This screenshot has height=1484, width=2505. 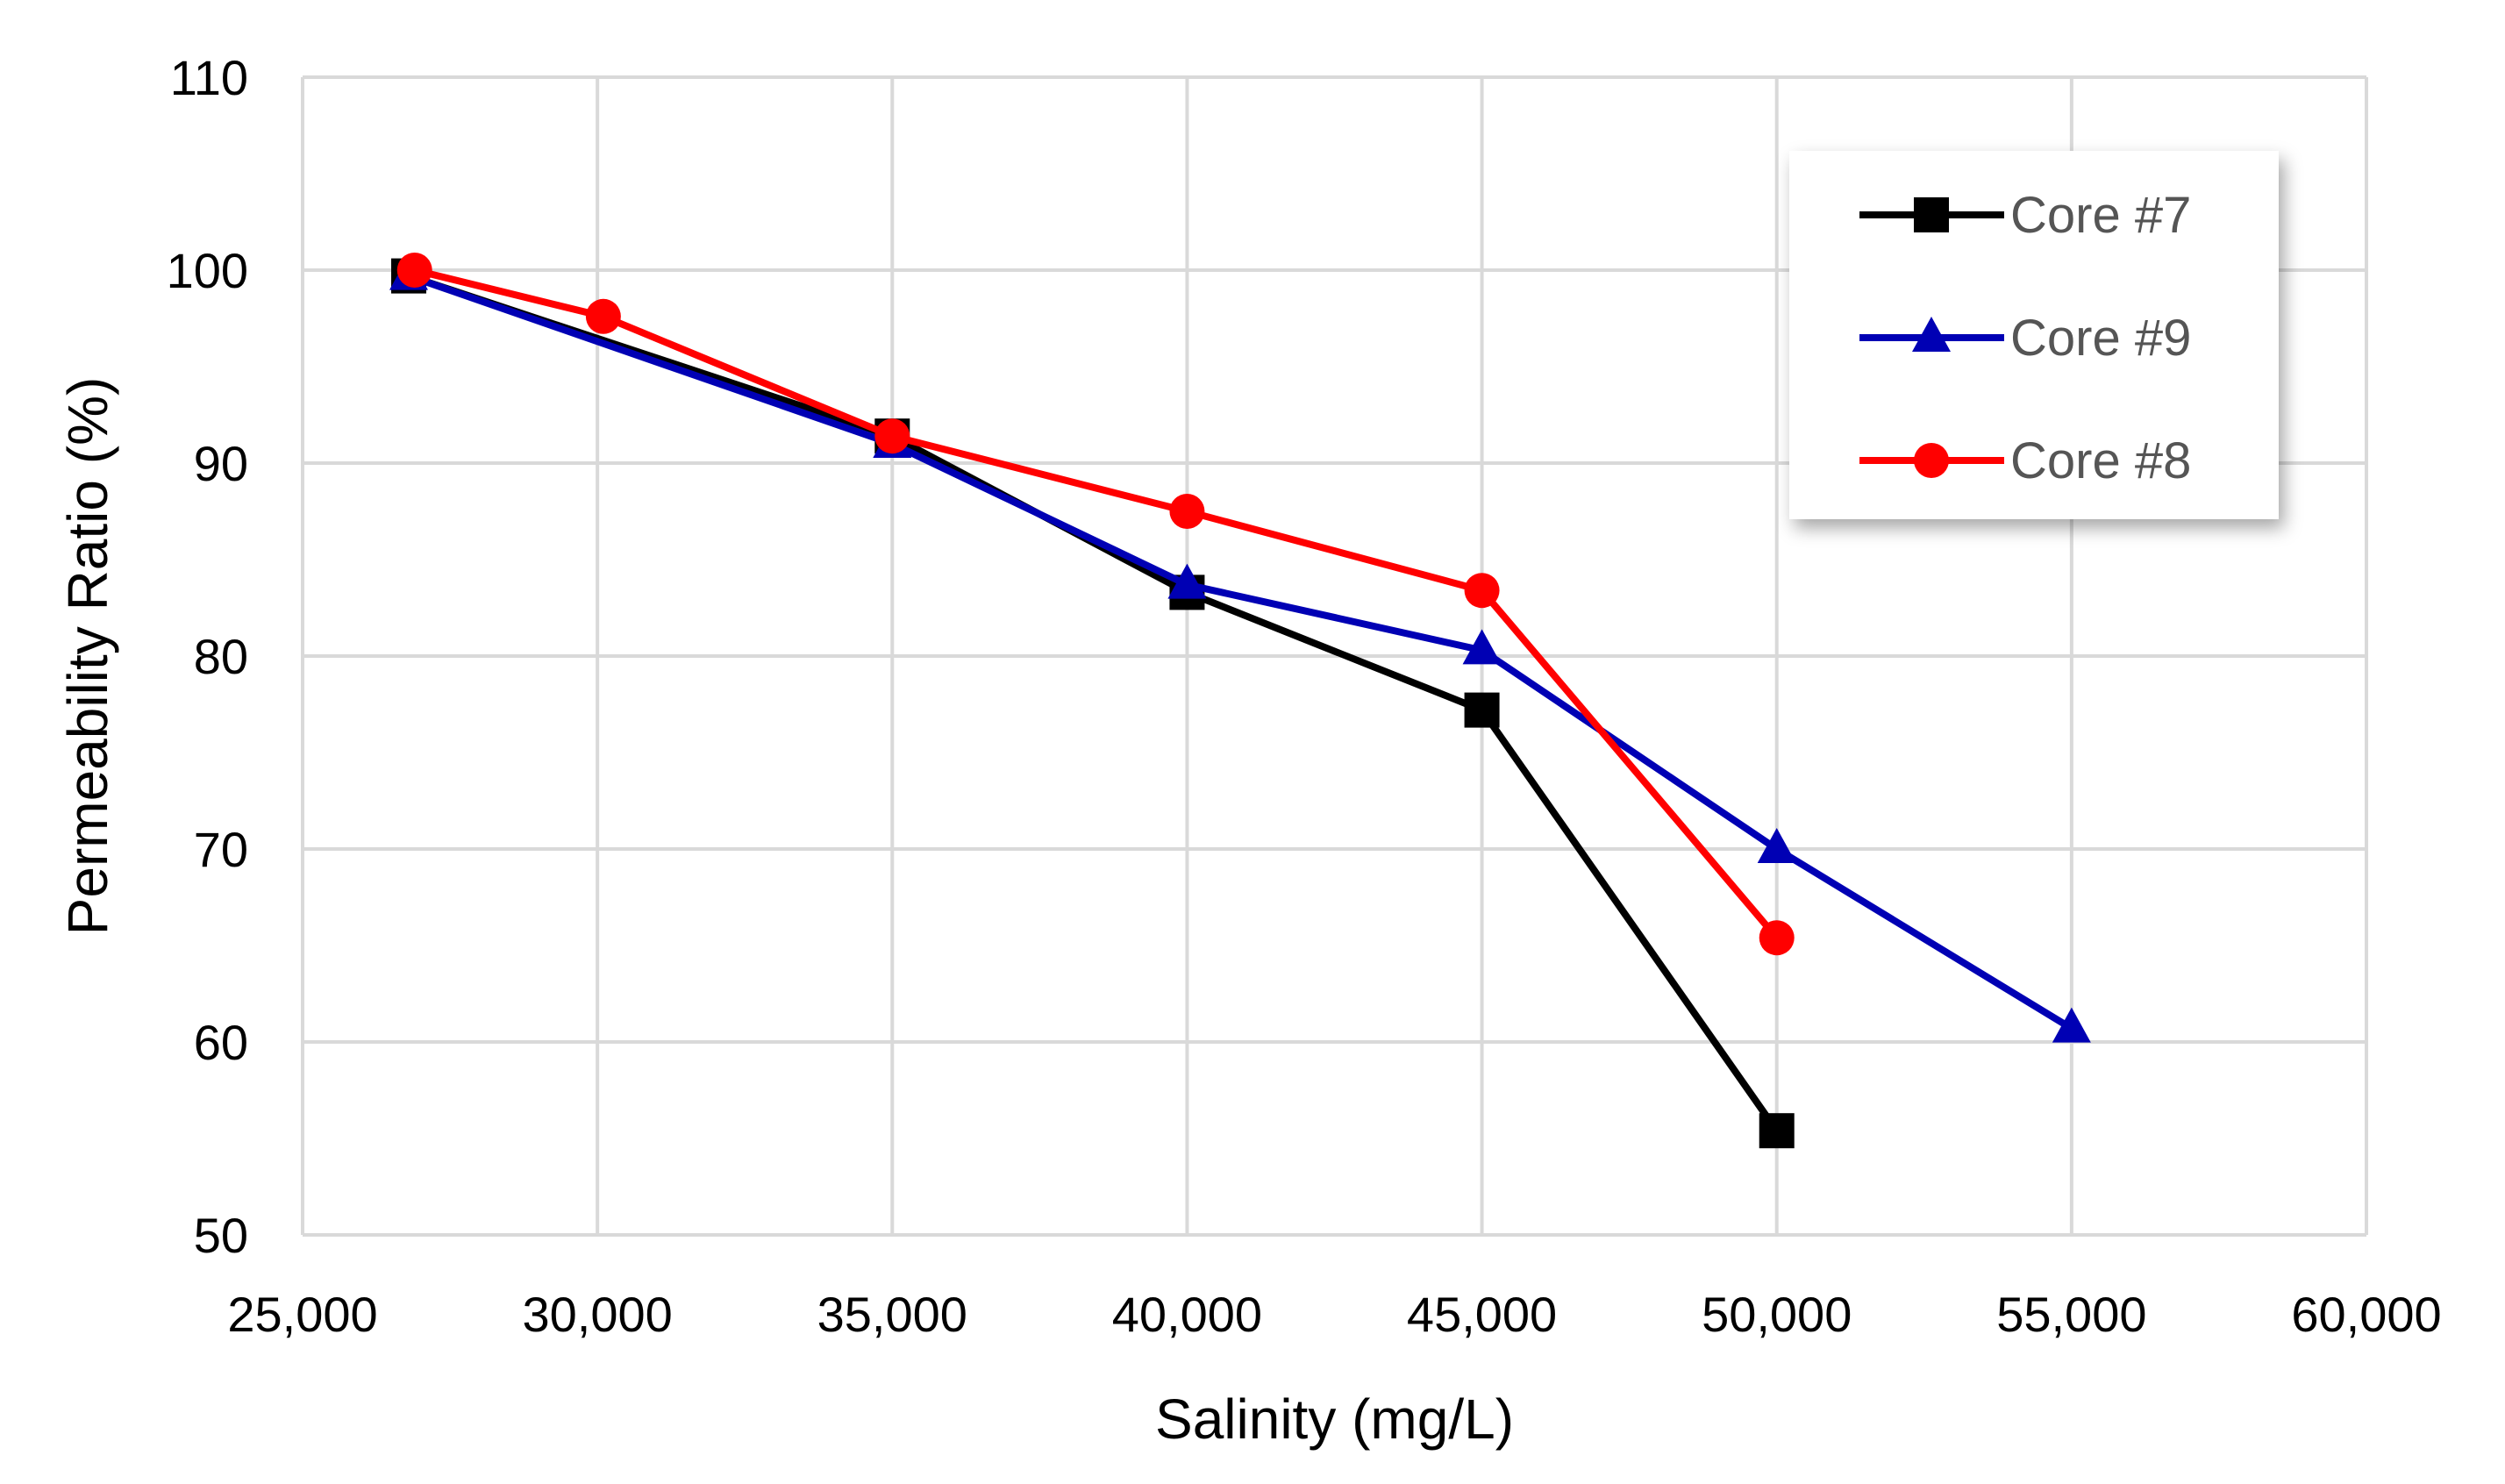 What do you see at coordinates (2100, 339) in the screenshot?
I see `legend-label: Core #9` at bounding box center [2100, 339].